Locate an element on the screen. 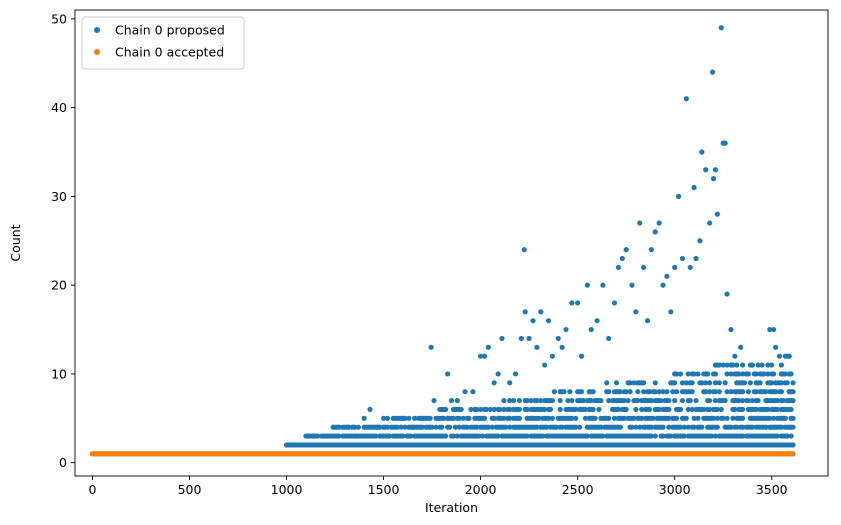 This screenshot has height=525, width=841. x-tick-label: 2000 is located at coordinates (481, 489).